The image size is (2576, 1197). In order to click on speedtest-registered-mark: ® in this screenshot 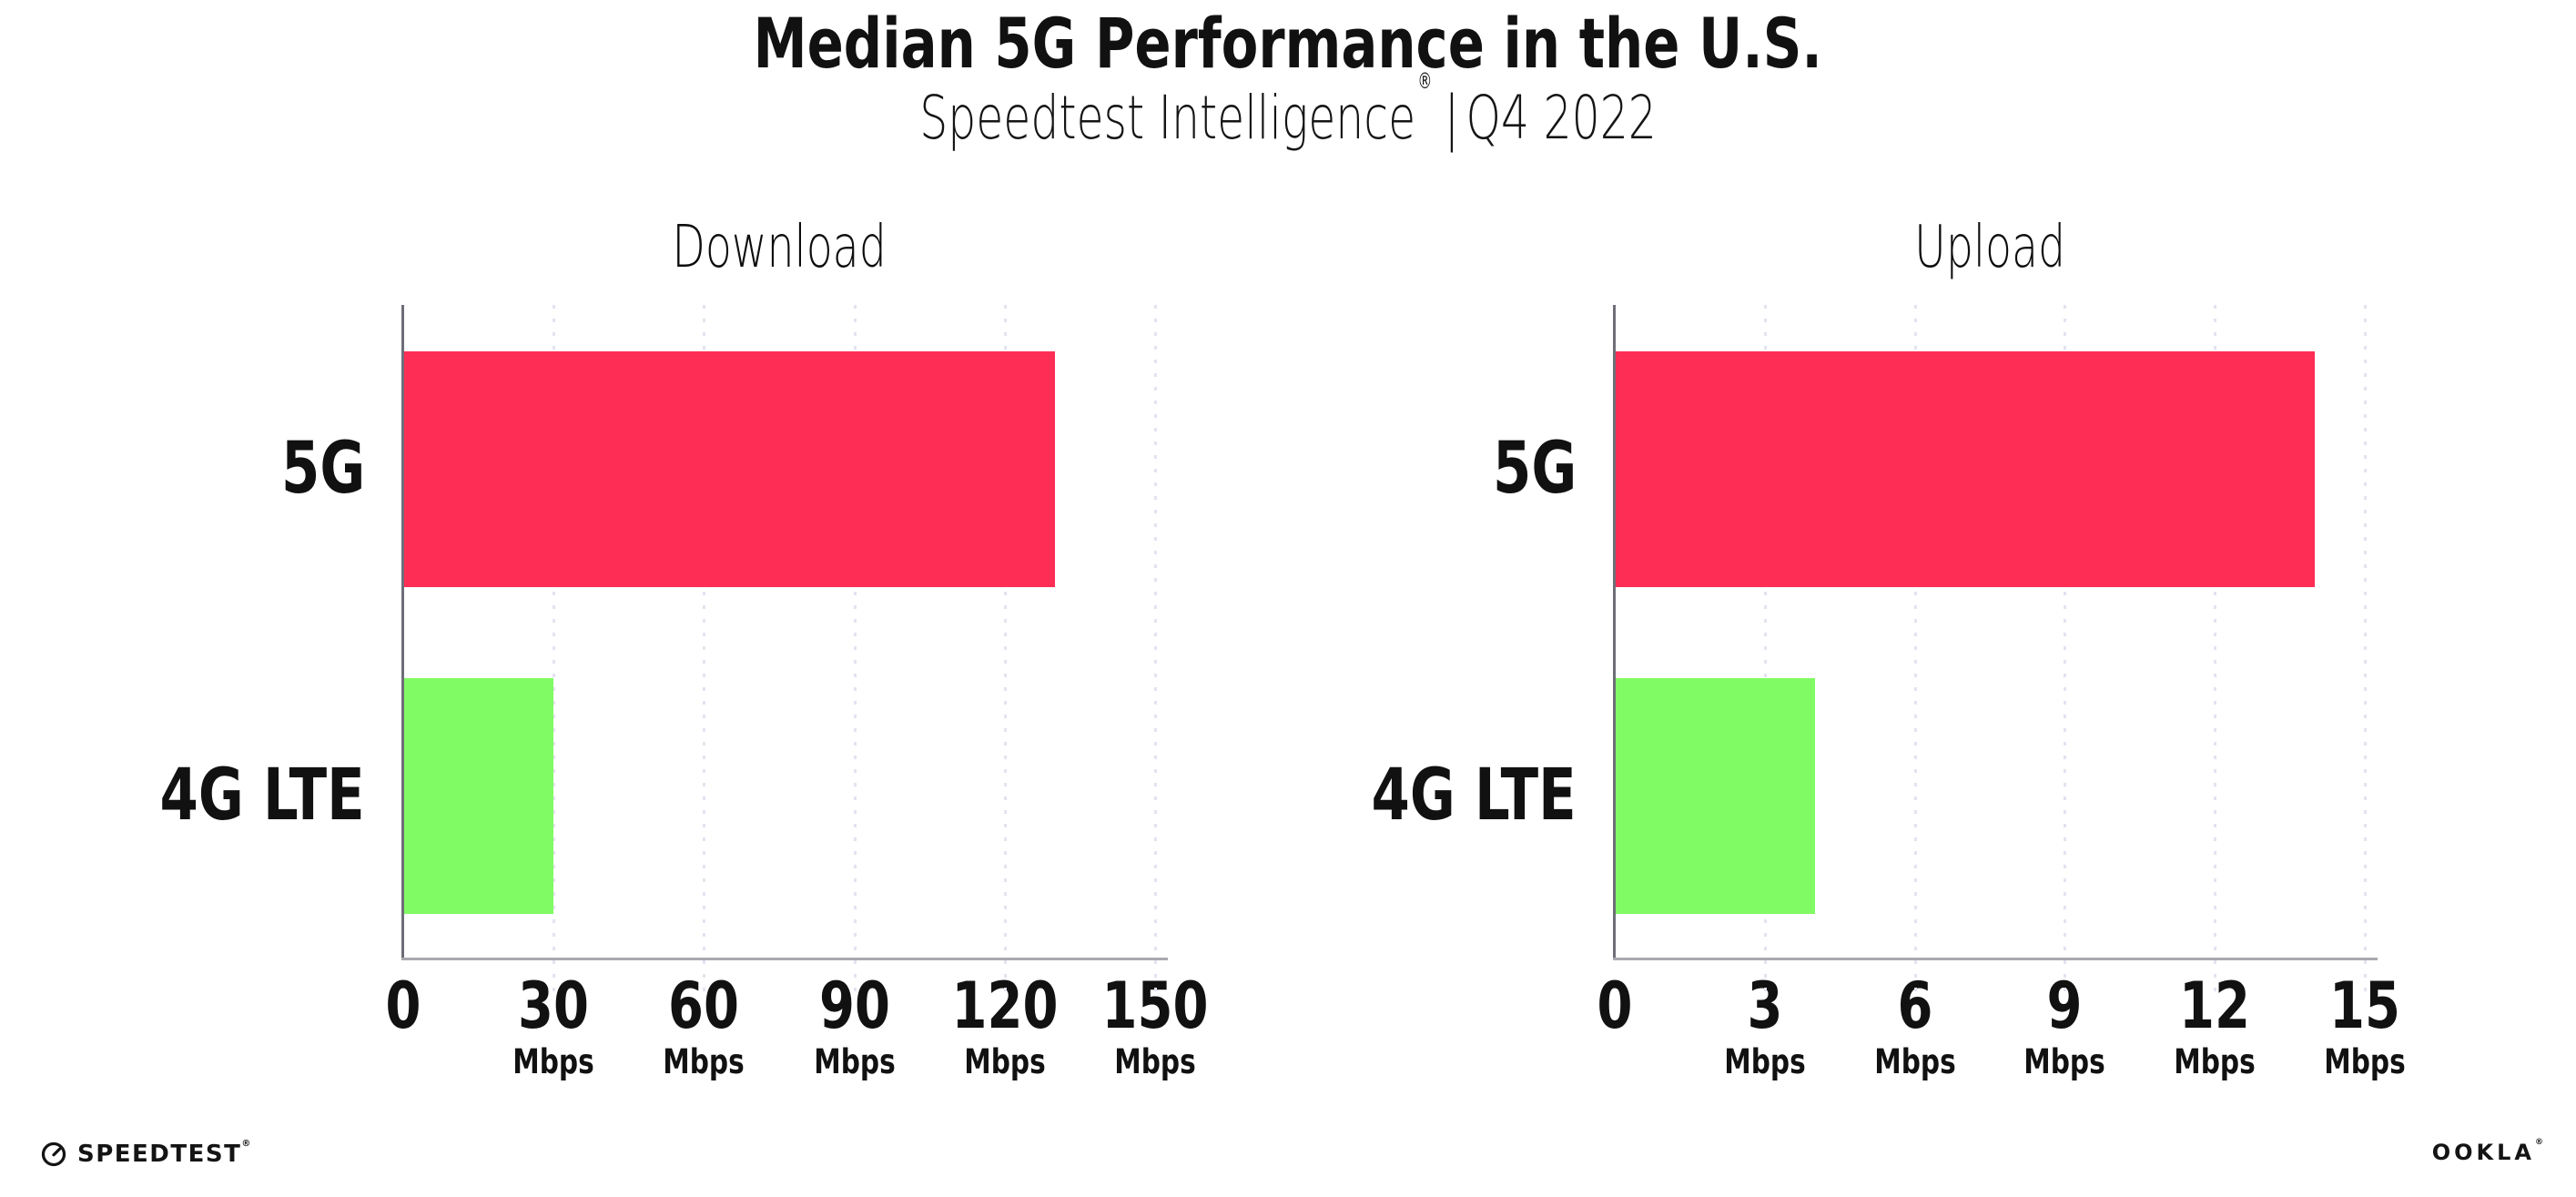, I will do `click(247, 1144)`.